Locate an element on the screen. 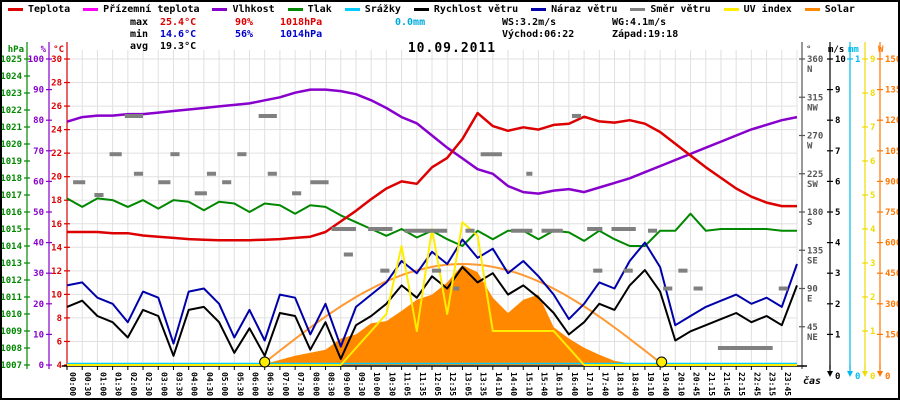 Image resolution: width=900 pixels, height=400 pixels. svg-text: SE is located at coordinates (812, 261).